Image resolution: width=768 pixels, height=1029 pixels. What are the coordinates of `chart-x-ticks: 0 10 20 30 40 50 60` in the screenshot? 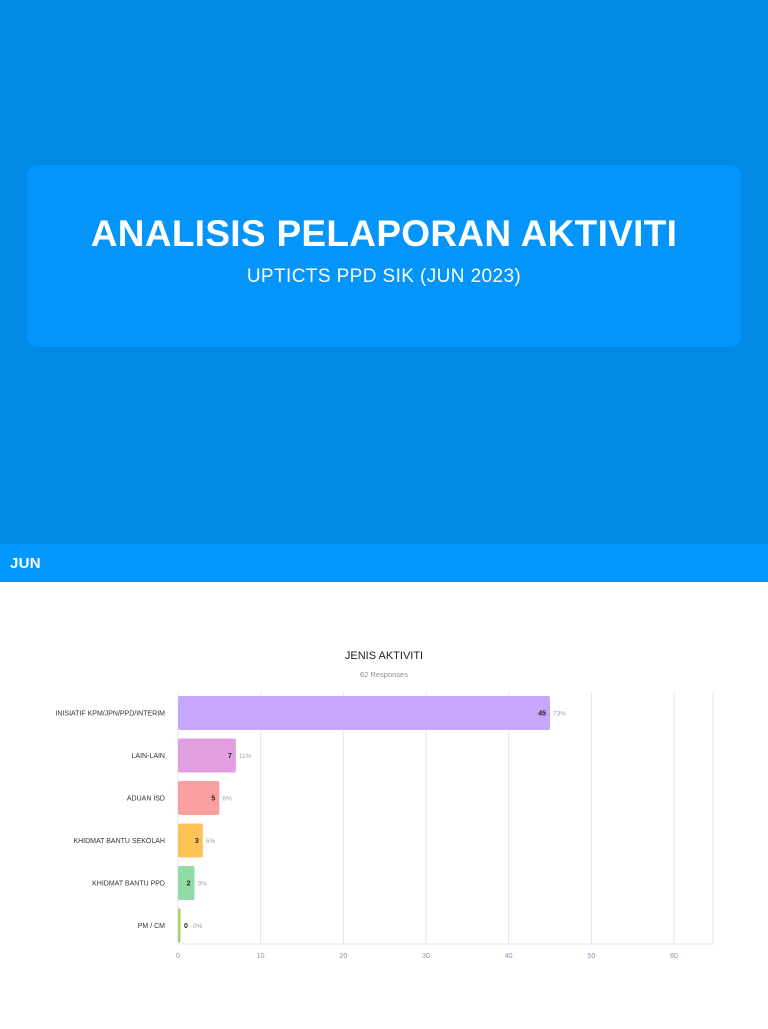 It's located at (427, 956).